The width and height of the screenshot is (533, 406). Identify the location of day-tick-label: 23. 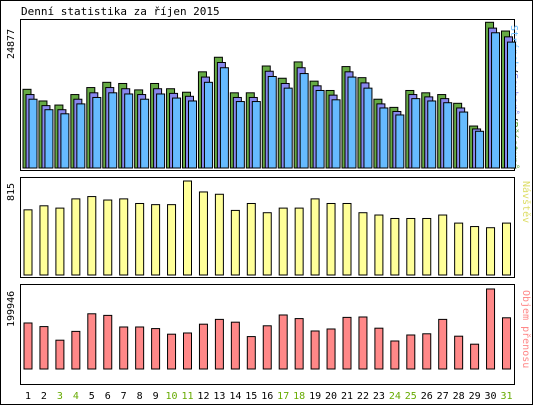
(379, 396).